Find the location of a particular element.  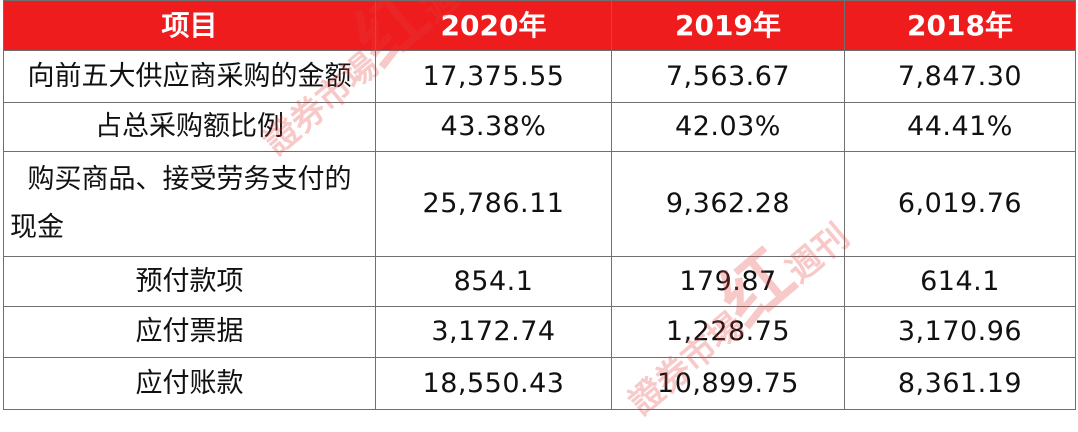

table-row: 向前五大供应商采购的金额 17,375.55 7,563.67 7,847.30 is located at coordinates (539, 76).